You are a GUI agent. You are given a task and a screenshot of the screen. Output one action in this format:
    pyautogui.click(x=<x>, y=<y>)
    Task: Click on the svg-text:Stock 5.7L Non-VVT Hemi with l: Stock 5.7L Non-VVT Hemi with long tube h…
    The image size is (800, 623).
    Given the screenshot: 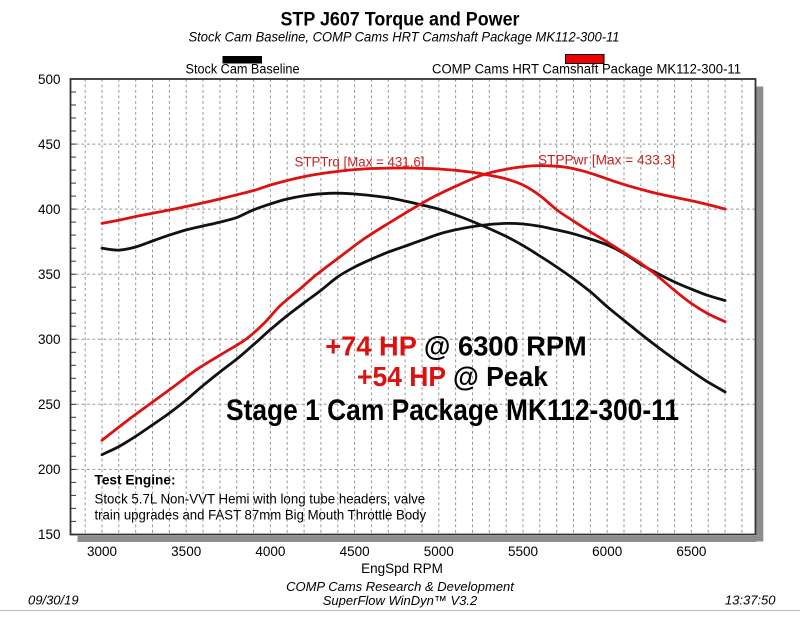 What is the action you would take?
    pyautogui.click(x=260, y=498)
    